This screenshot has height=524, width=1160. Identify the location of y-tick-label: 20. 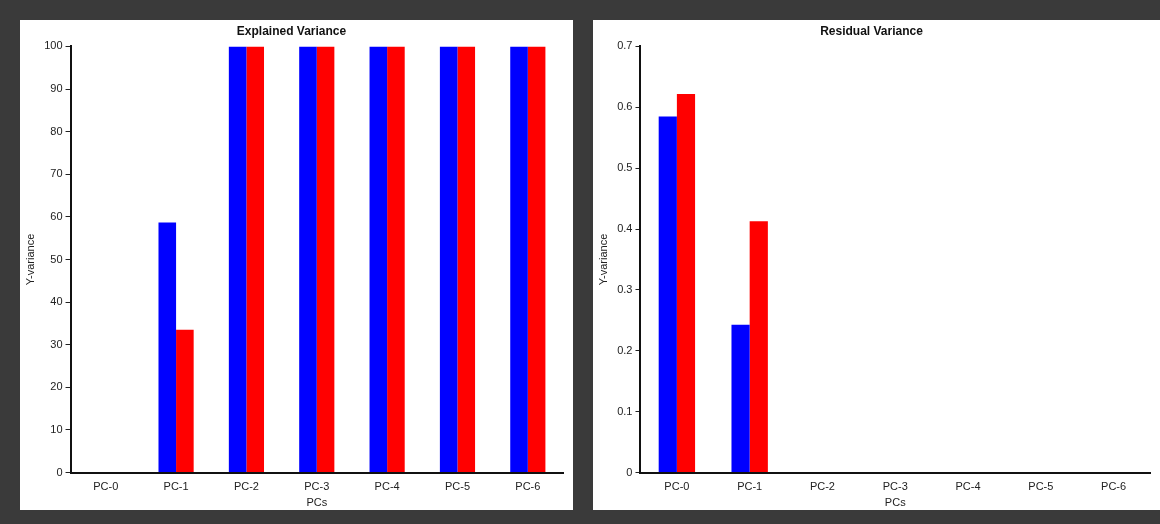
(56, 386).